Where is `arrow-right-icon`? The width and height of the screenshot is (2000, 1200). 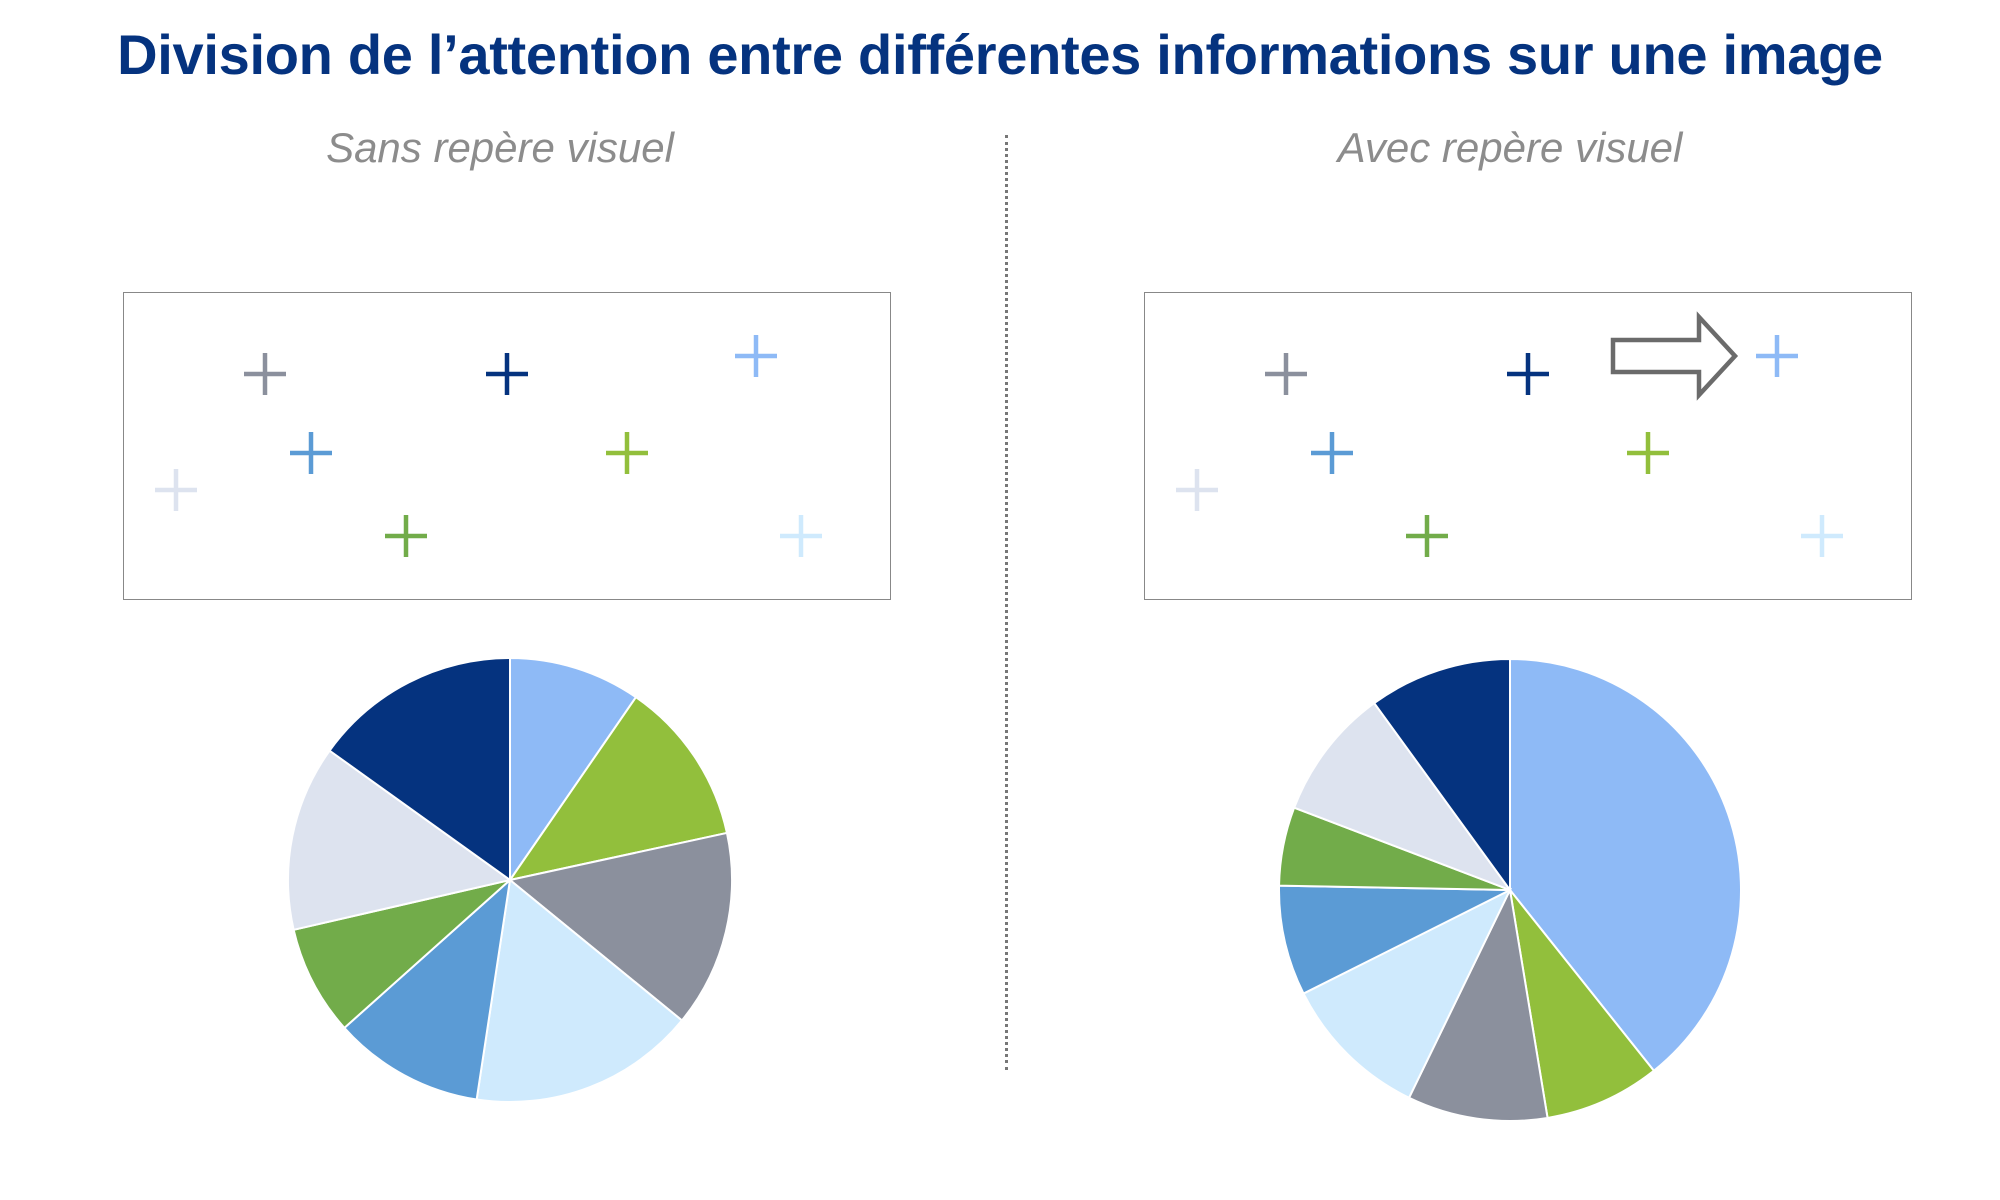 arrow-right-icon is located at coordinates (1674, 356).